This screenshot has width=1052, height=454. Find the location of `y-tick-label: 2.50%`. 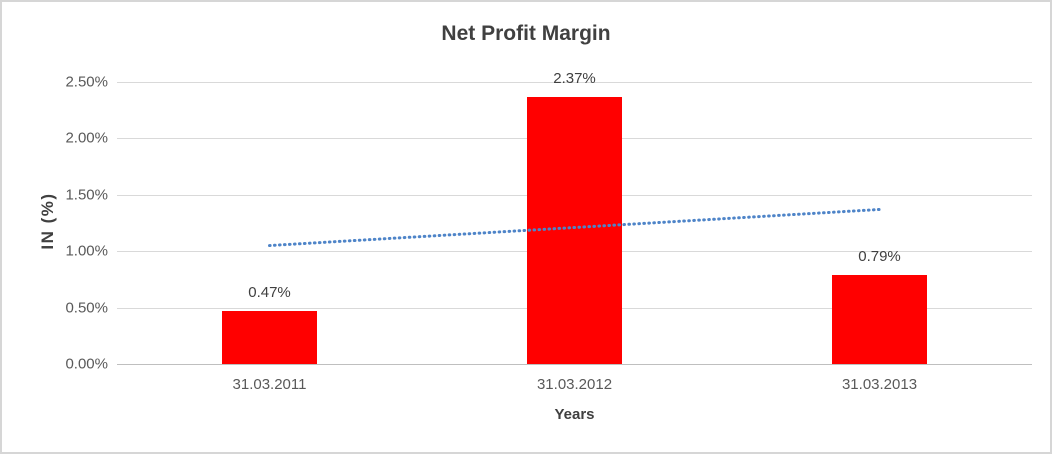

y-tick-label: 2.50% is located at coordinates (86, 82).